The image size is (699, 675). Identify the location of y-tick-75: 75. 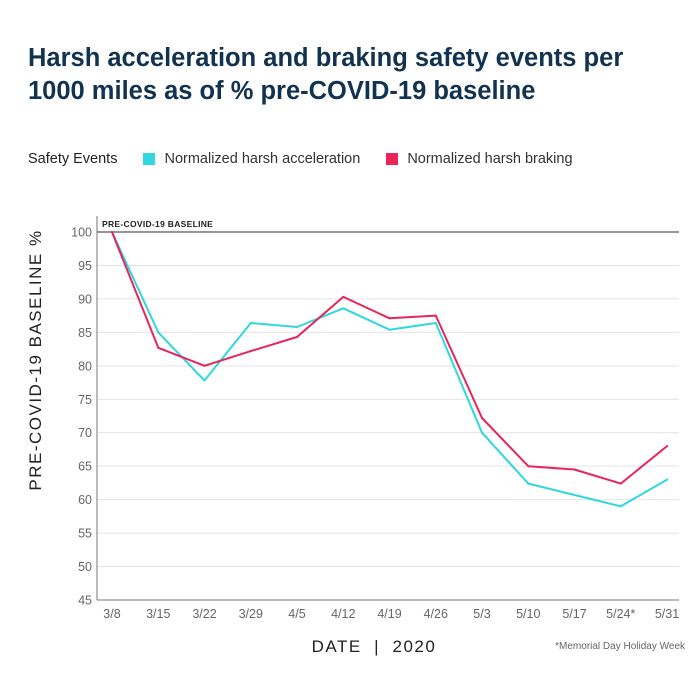
(85, 400).